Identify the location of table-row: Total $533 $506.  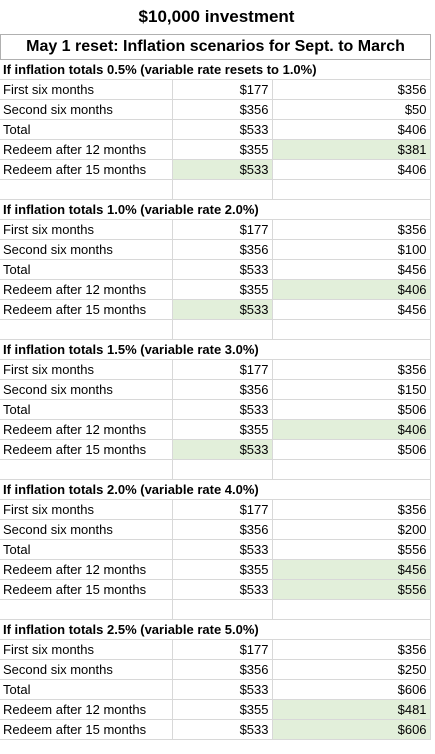
(215, 409).